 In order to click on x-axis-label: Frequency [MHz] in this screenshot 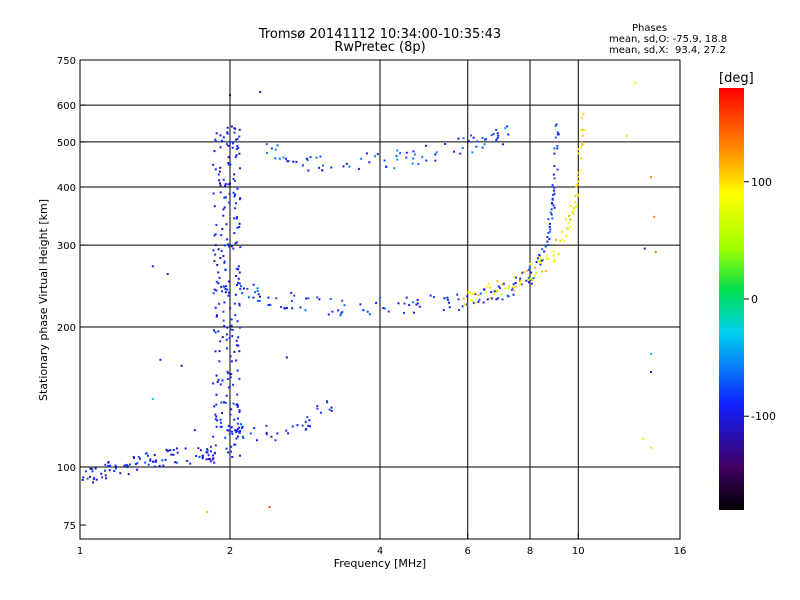, I will do `click(380, 563)`.